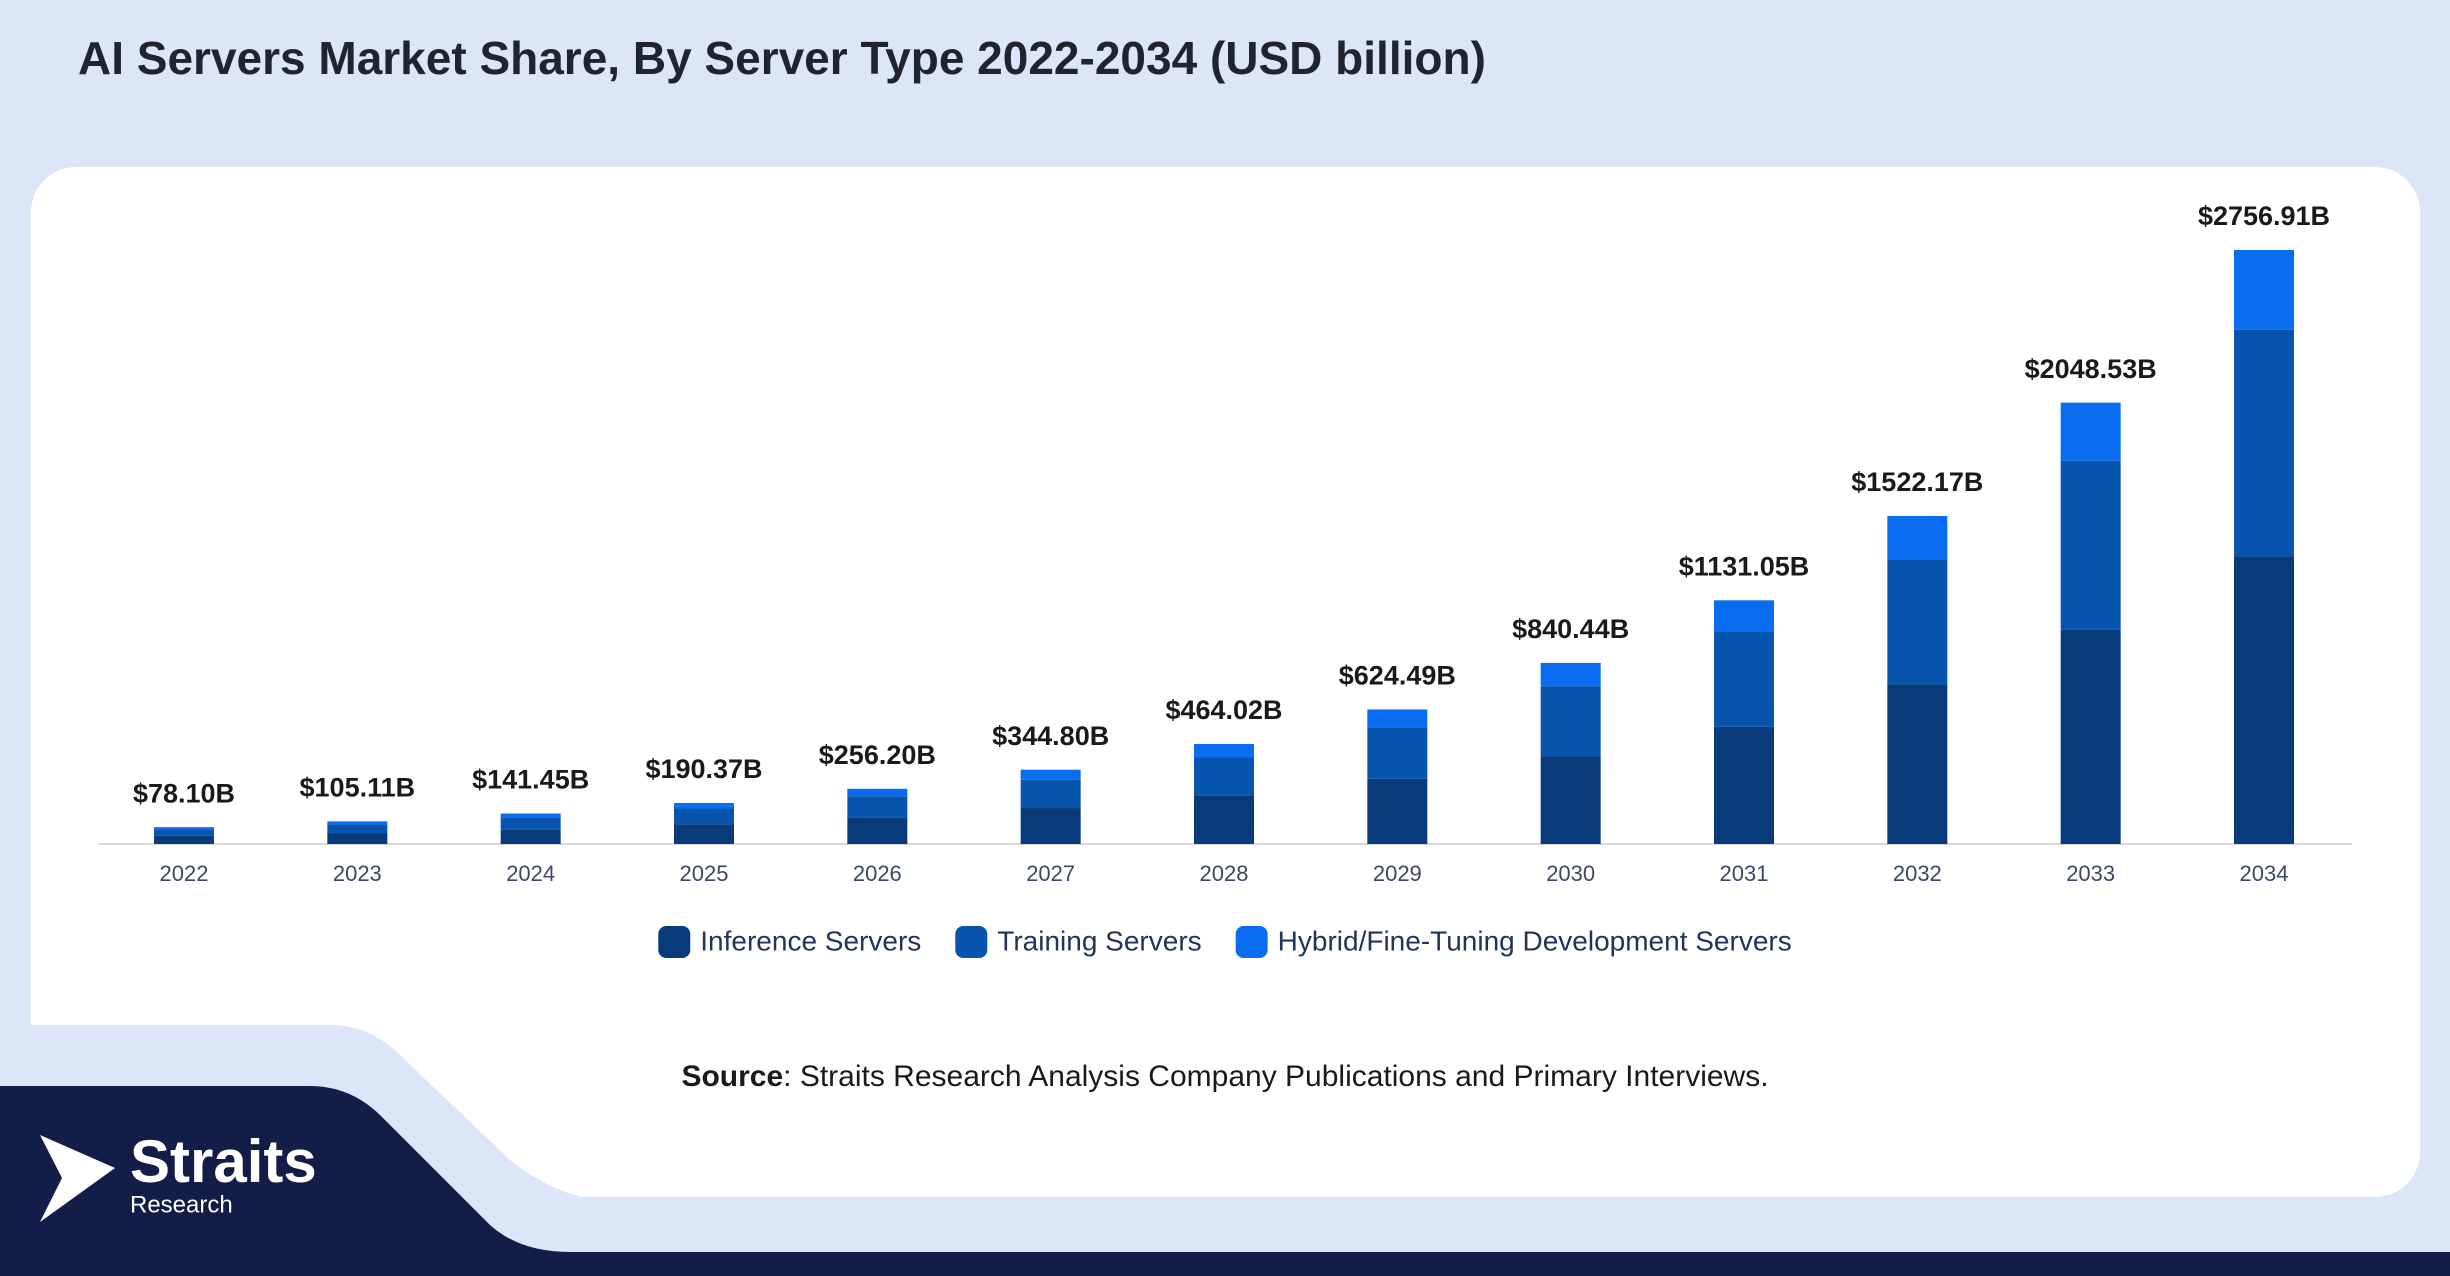  Describe the element at coordinates (530, 780) in the screenshot. I see `total-label: $141.45B` at that location.